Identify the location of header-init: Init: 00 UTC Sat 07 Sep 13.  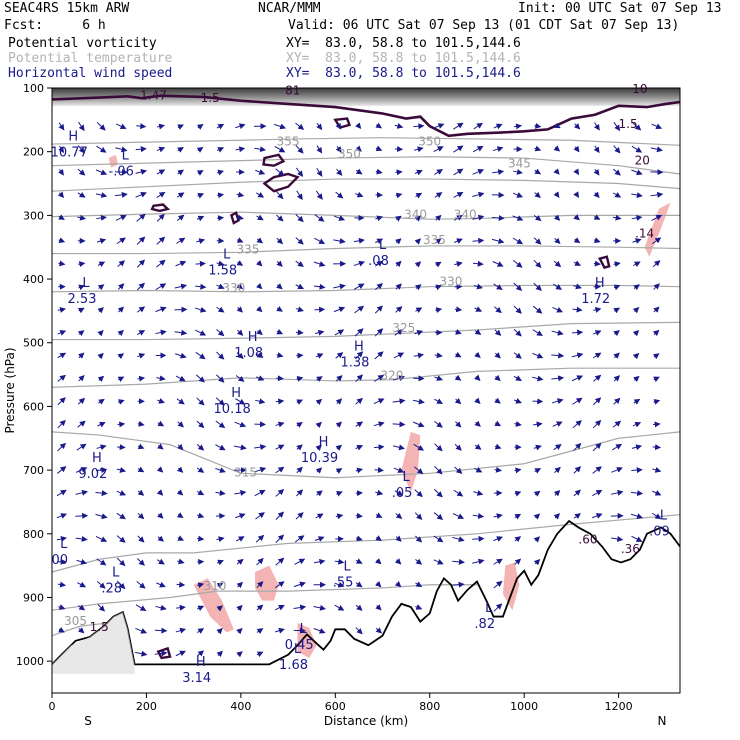
(620, 8).